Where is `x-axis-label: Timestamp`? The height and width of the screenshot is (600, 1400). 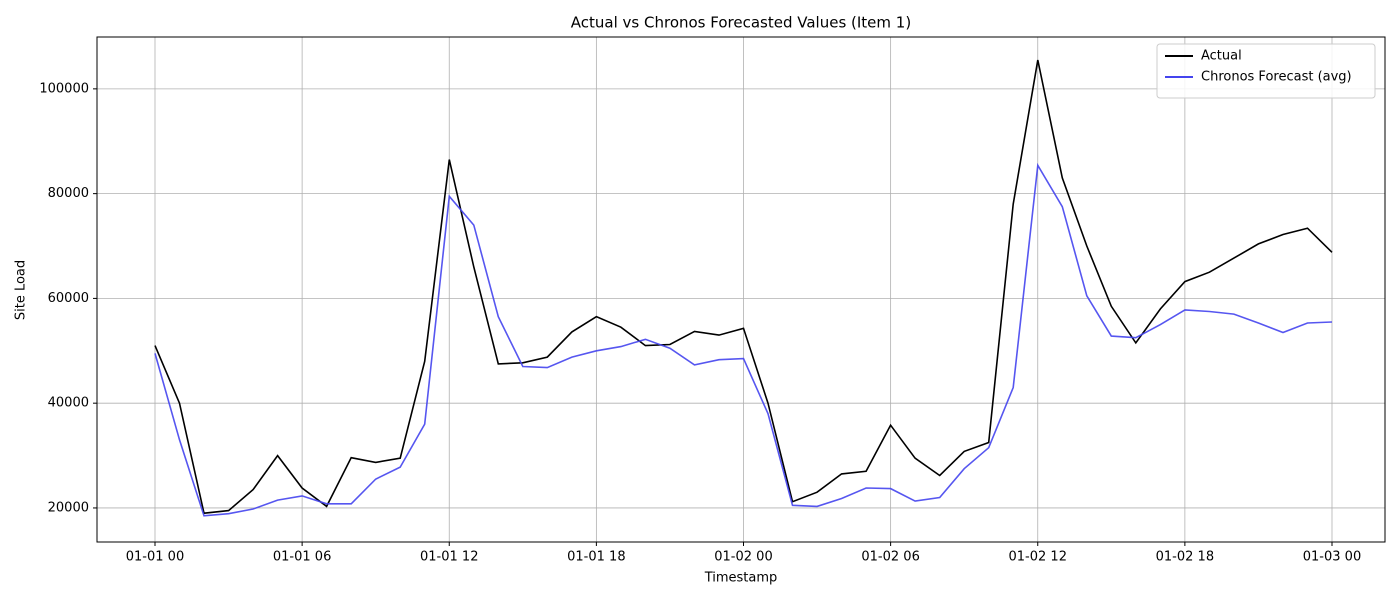 x-axis-label: Timestamp is located at coordinates (741, 578).